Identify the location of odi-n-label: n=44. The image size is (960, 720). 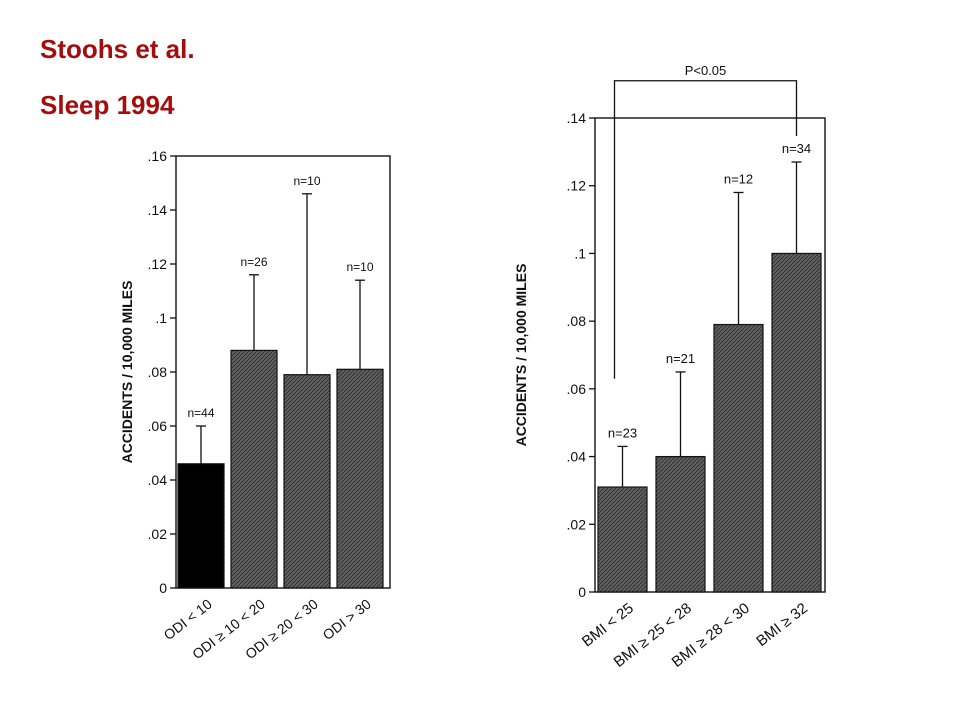
(200, 413).